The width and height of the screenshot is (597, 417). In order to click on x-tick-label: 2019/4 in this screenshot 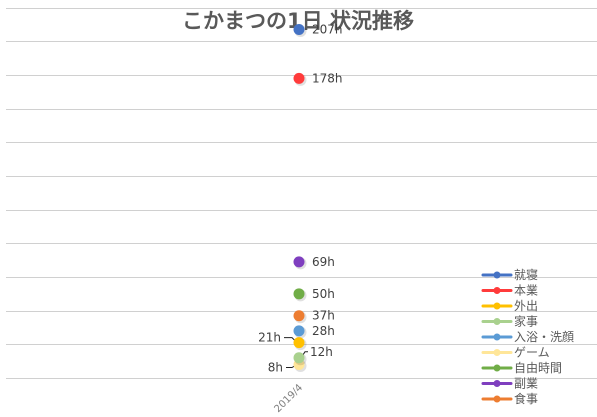, I will do `click(288, 398)`.